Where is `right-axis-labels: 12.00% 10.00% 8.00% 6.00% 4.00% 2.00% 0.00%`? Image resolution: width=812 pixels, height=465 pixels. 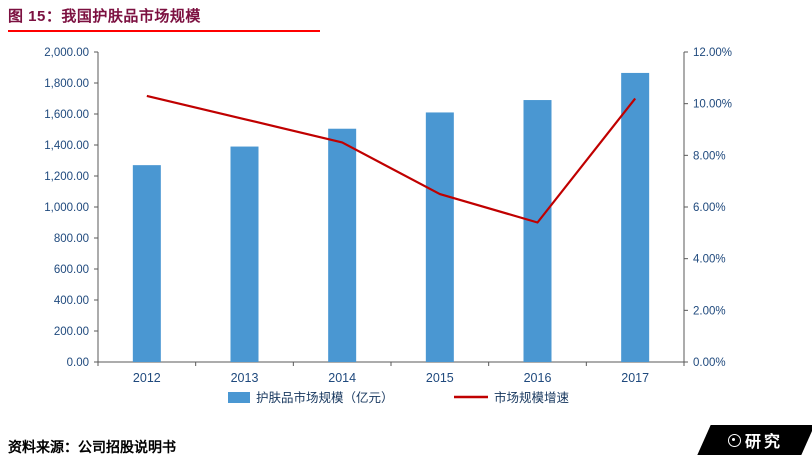 right-axis-labels: 12.00% 10.00% 8.00% 6.00% 4.00% 2.00% 0.00% is located at coordinates (708, 208).